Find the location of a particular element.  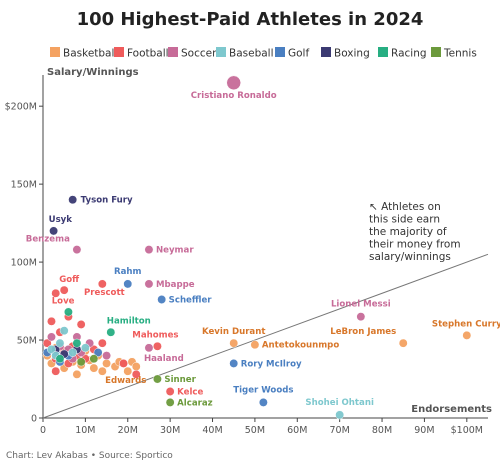

legend-item-soccer: Soccer is located at coordinates (192, 53).